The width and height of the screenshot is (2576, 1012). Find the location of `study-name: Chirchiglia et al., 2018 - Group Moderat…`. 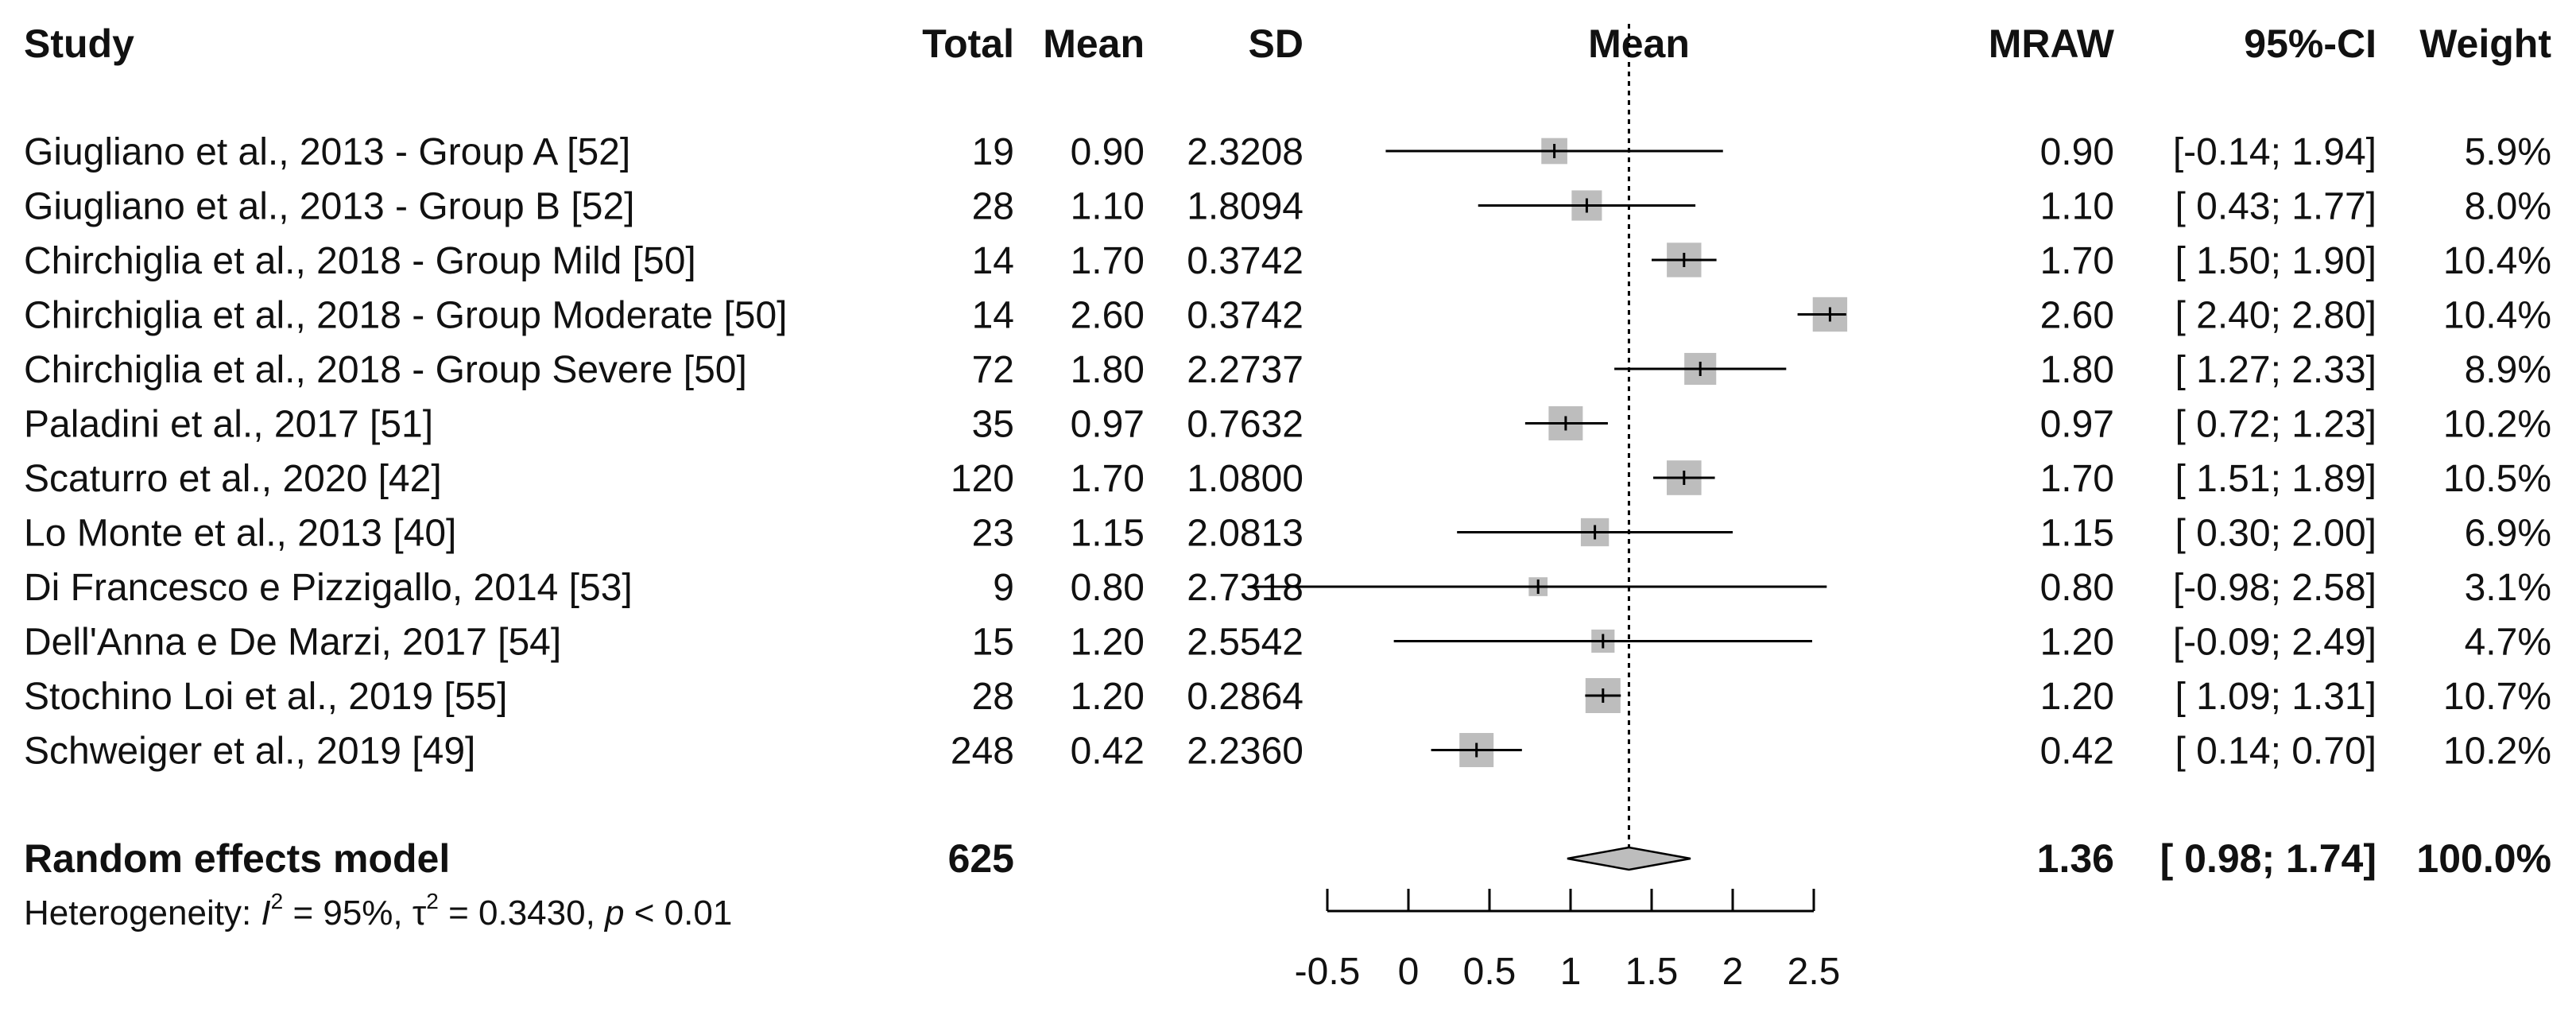

study-name: Chirchiglia et al., 2018 - Group Moderat… is located at coordinates (406, 316).